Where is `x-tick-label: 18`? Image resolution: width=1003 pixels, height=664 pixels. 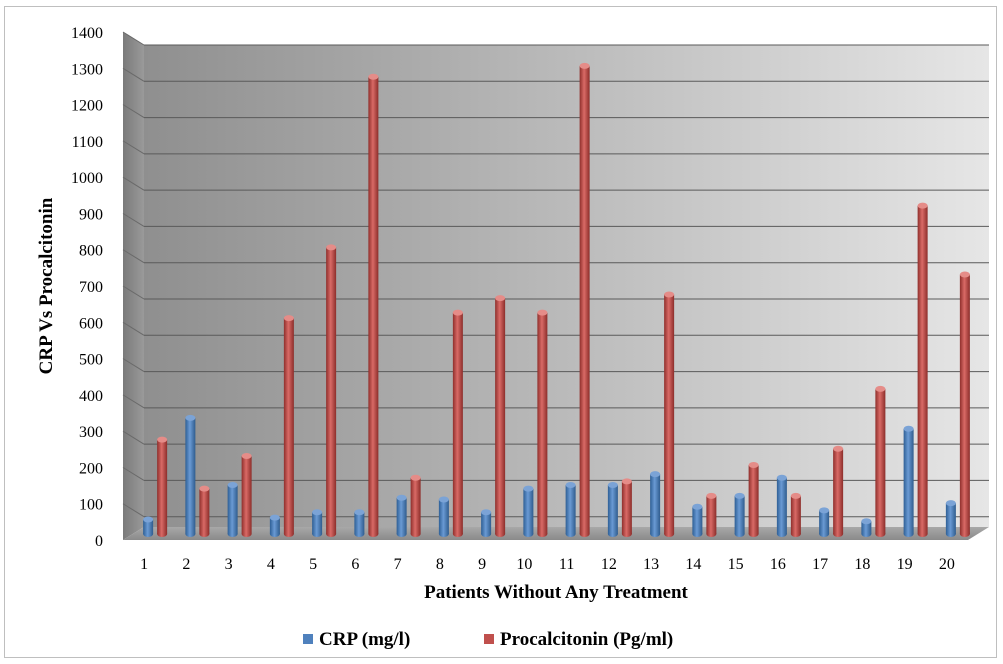 x-tick-label: 18 is located at coordinates (862, 564).